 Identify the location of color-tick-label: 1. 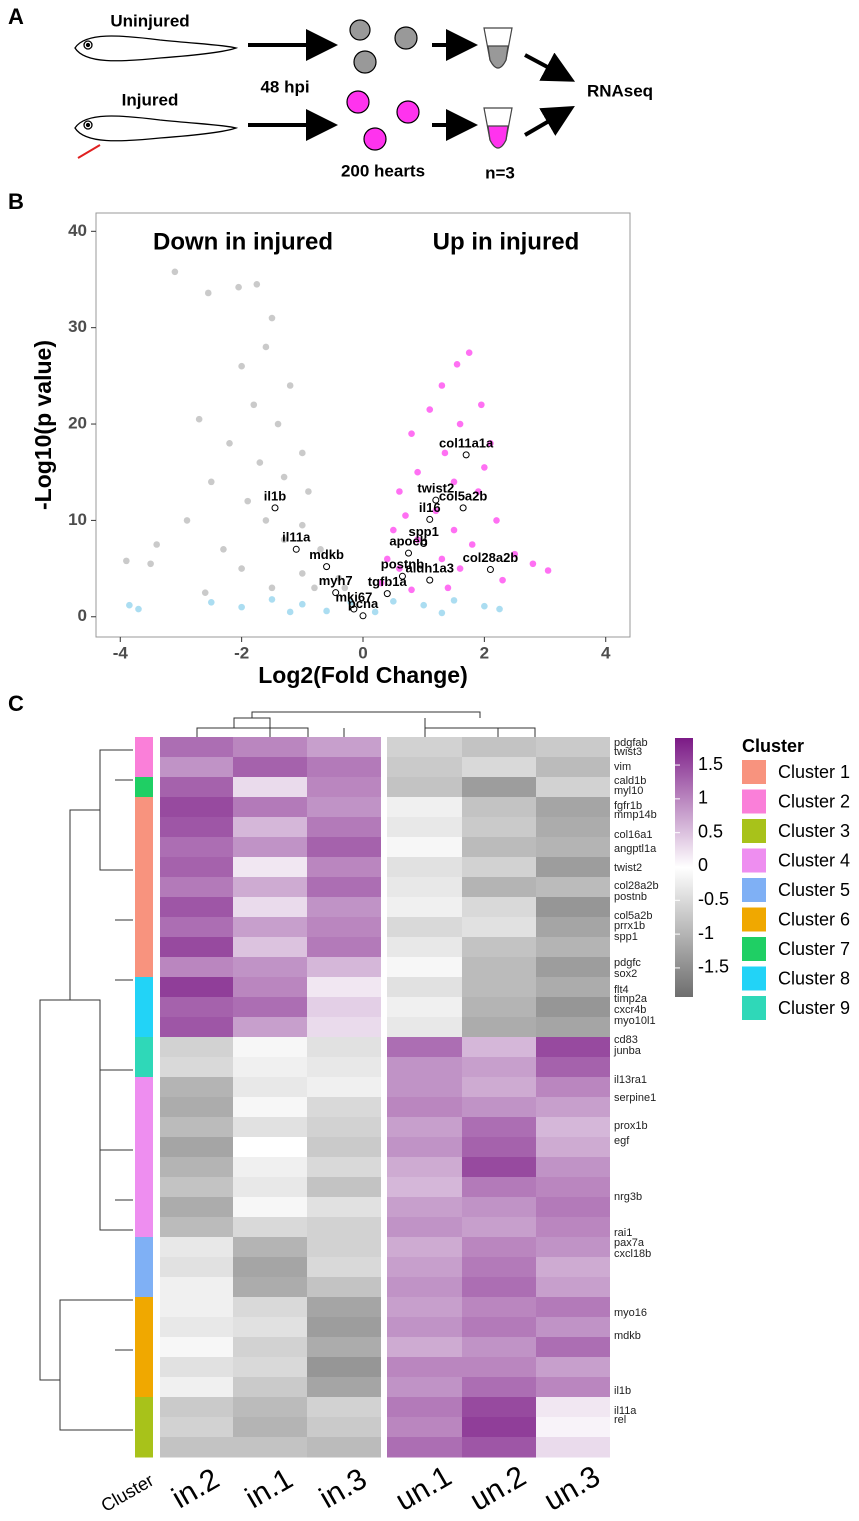
(703, 798).